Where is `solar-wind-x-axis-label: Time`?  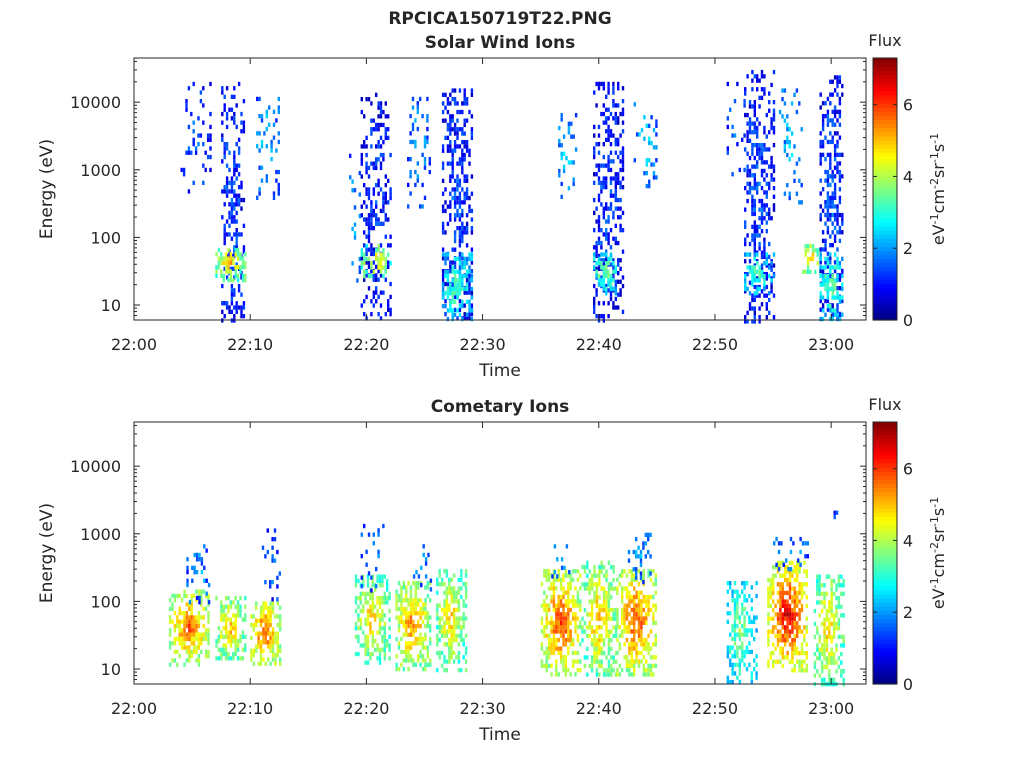
solar-wind-x-axis-label: Time is located at coordinates (499, 371).